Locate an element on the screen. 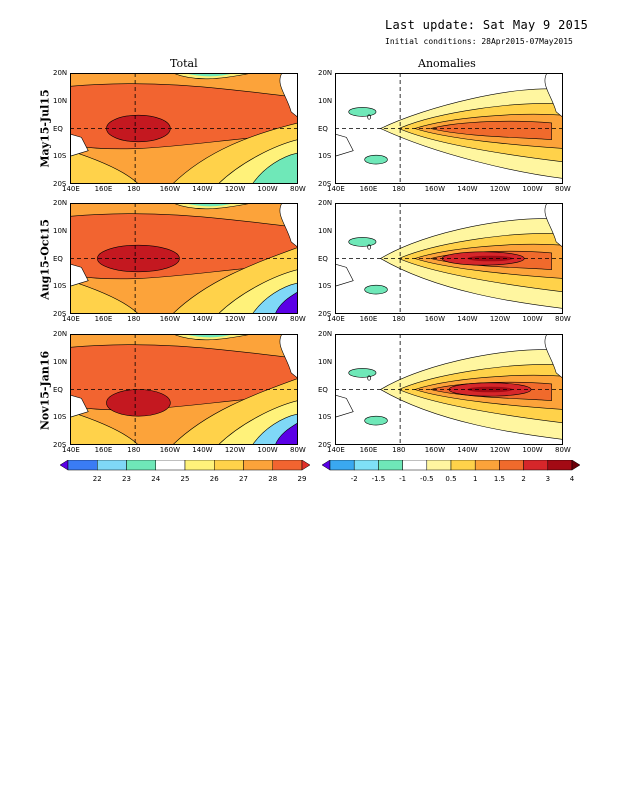 Image resolution: width=618 pixels, height=800 pixels. column-title-total: Total is located at coordinates (184, 63).